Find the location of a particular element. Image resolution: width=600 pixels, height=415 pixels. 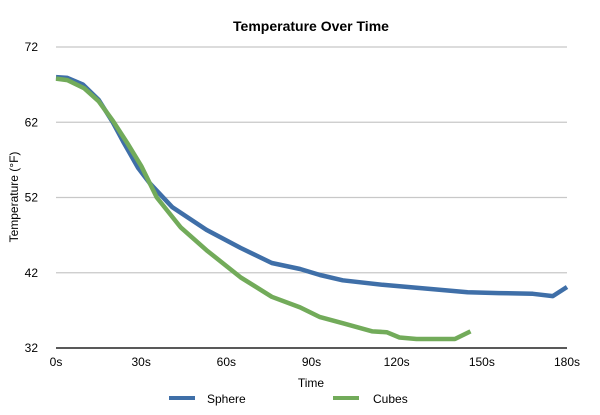

x-axis-label: Time is located at coordinates (311, 383).